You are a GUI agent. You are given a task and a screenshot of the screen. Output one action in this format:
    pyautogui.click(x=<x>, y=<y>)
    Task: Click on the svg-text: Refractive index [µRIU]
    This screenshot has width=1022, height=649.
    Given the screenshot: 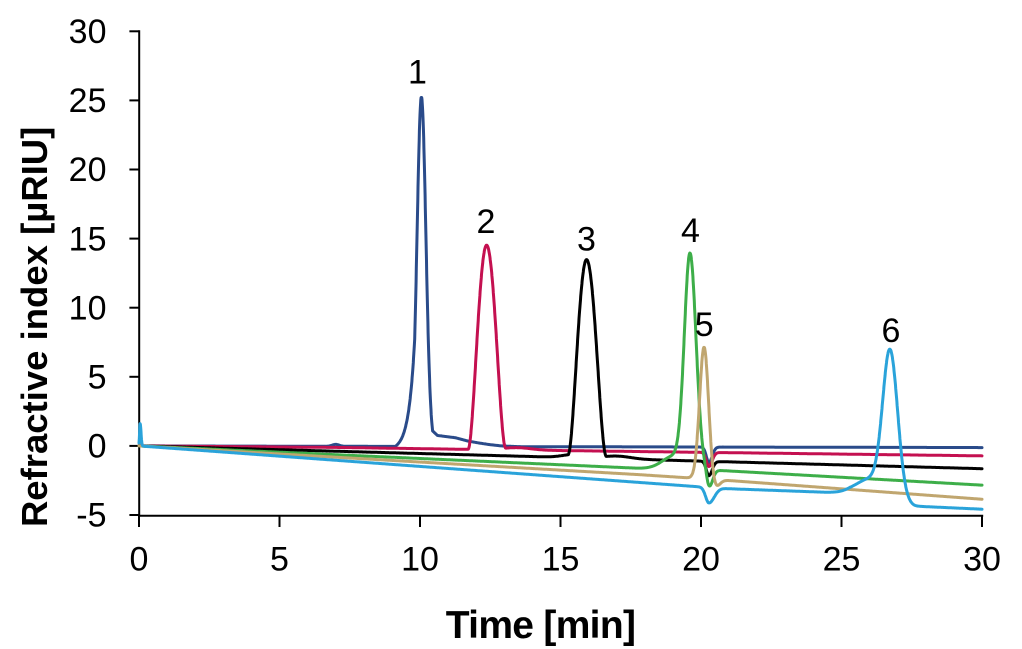 What is the action you would take?
    pyautogui.click(x=34, y=327)
    